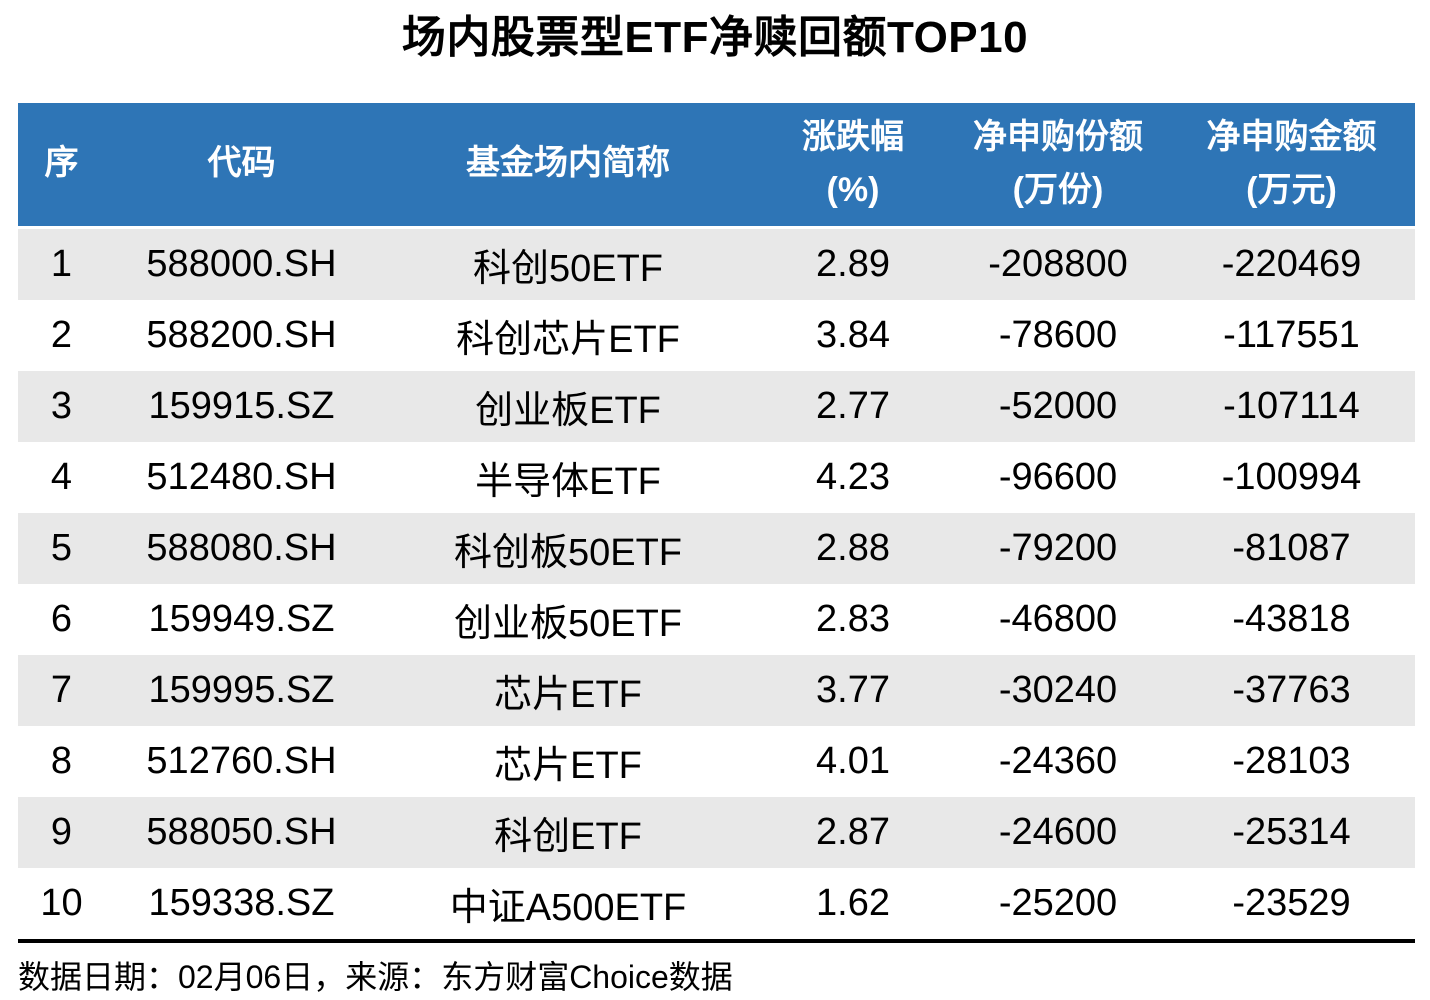 The height and width of the screenshot is (1000, 1430). Describe the element at coordinates (61, 548) in the screenshot. I see `rank-cell: 5` at that location.